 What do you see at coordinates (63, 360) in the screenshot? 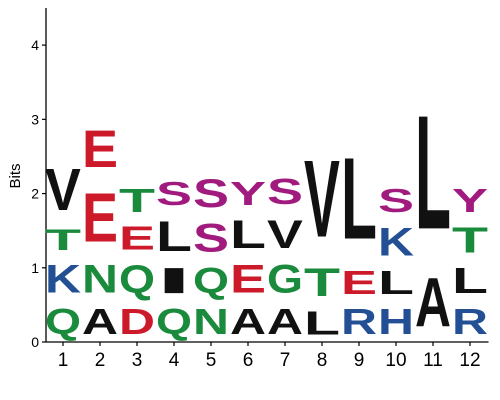
I see `x-tick-label: 1` at bounding box center [63, 360].